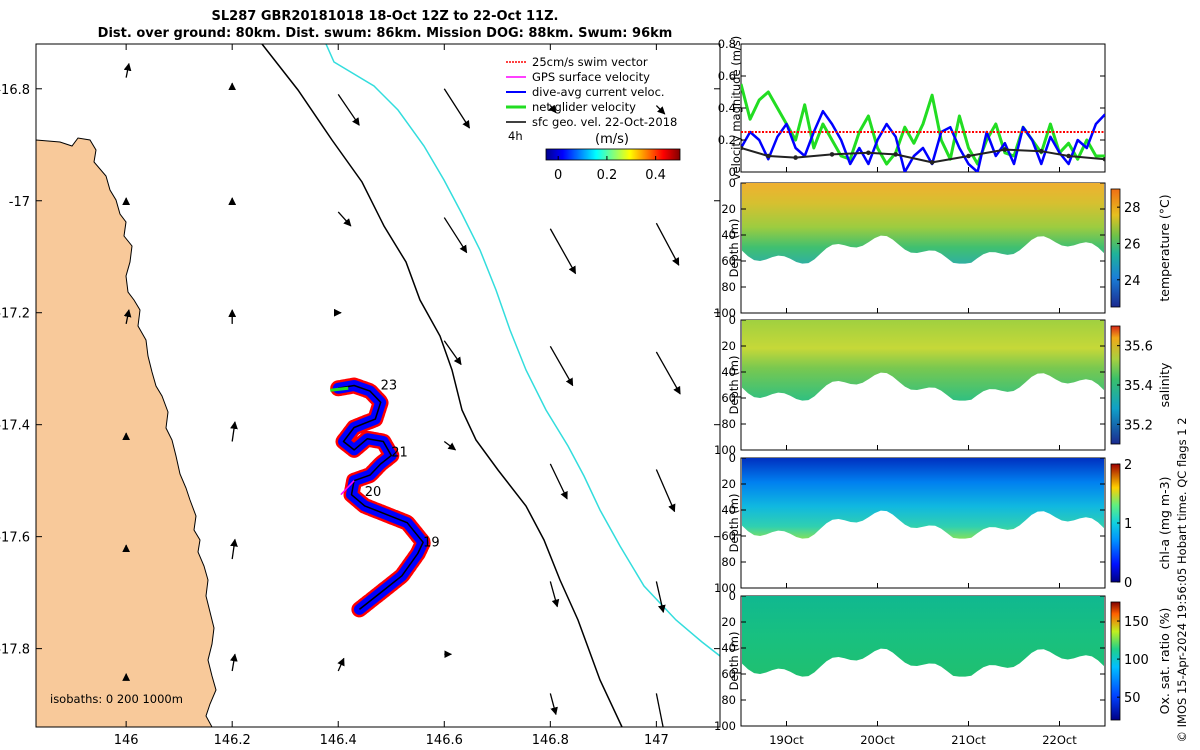 The width and height of the screenshot is (1200, 750). Describe the element at coordinates (1128, 465) in the screenshot. I see `section-colorbar-tick-label: 2` at that location.